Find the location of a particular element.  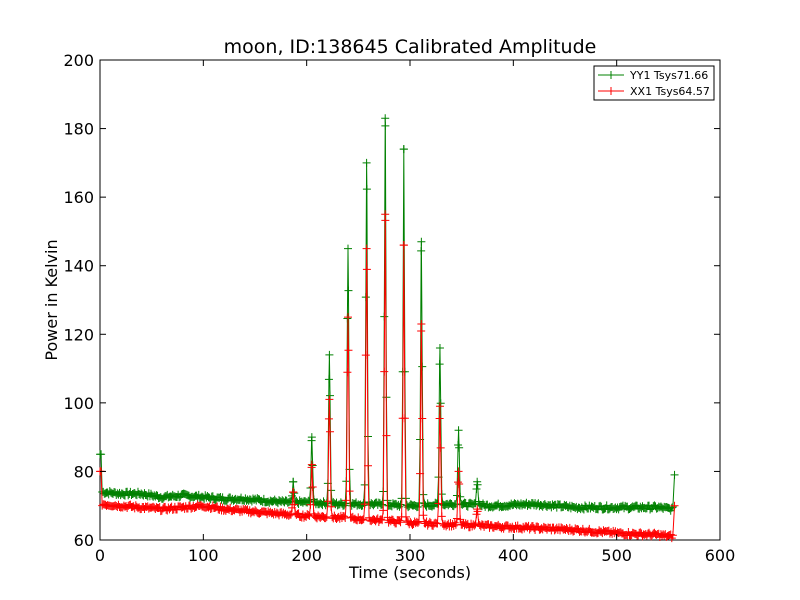

y-axis-label: Power in Kelvin is located at coordinates (51, 299).